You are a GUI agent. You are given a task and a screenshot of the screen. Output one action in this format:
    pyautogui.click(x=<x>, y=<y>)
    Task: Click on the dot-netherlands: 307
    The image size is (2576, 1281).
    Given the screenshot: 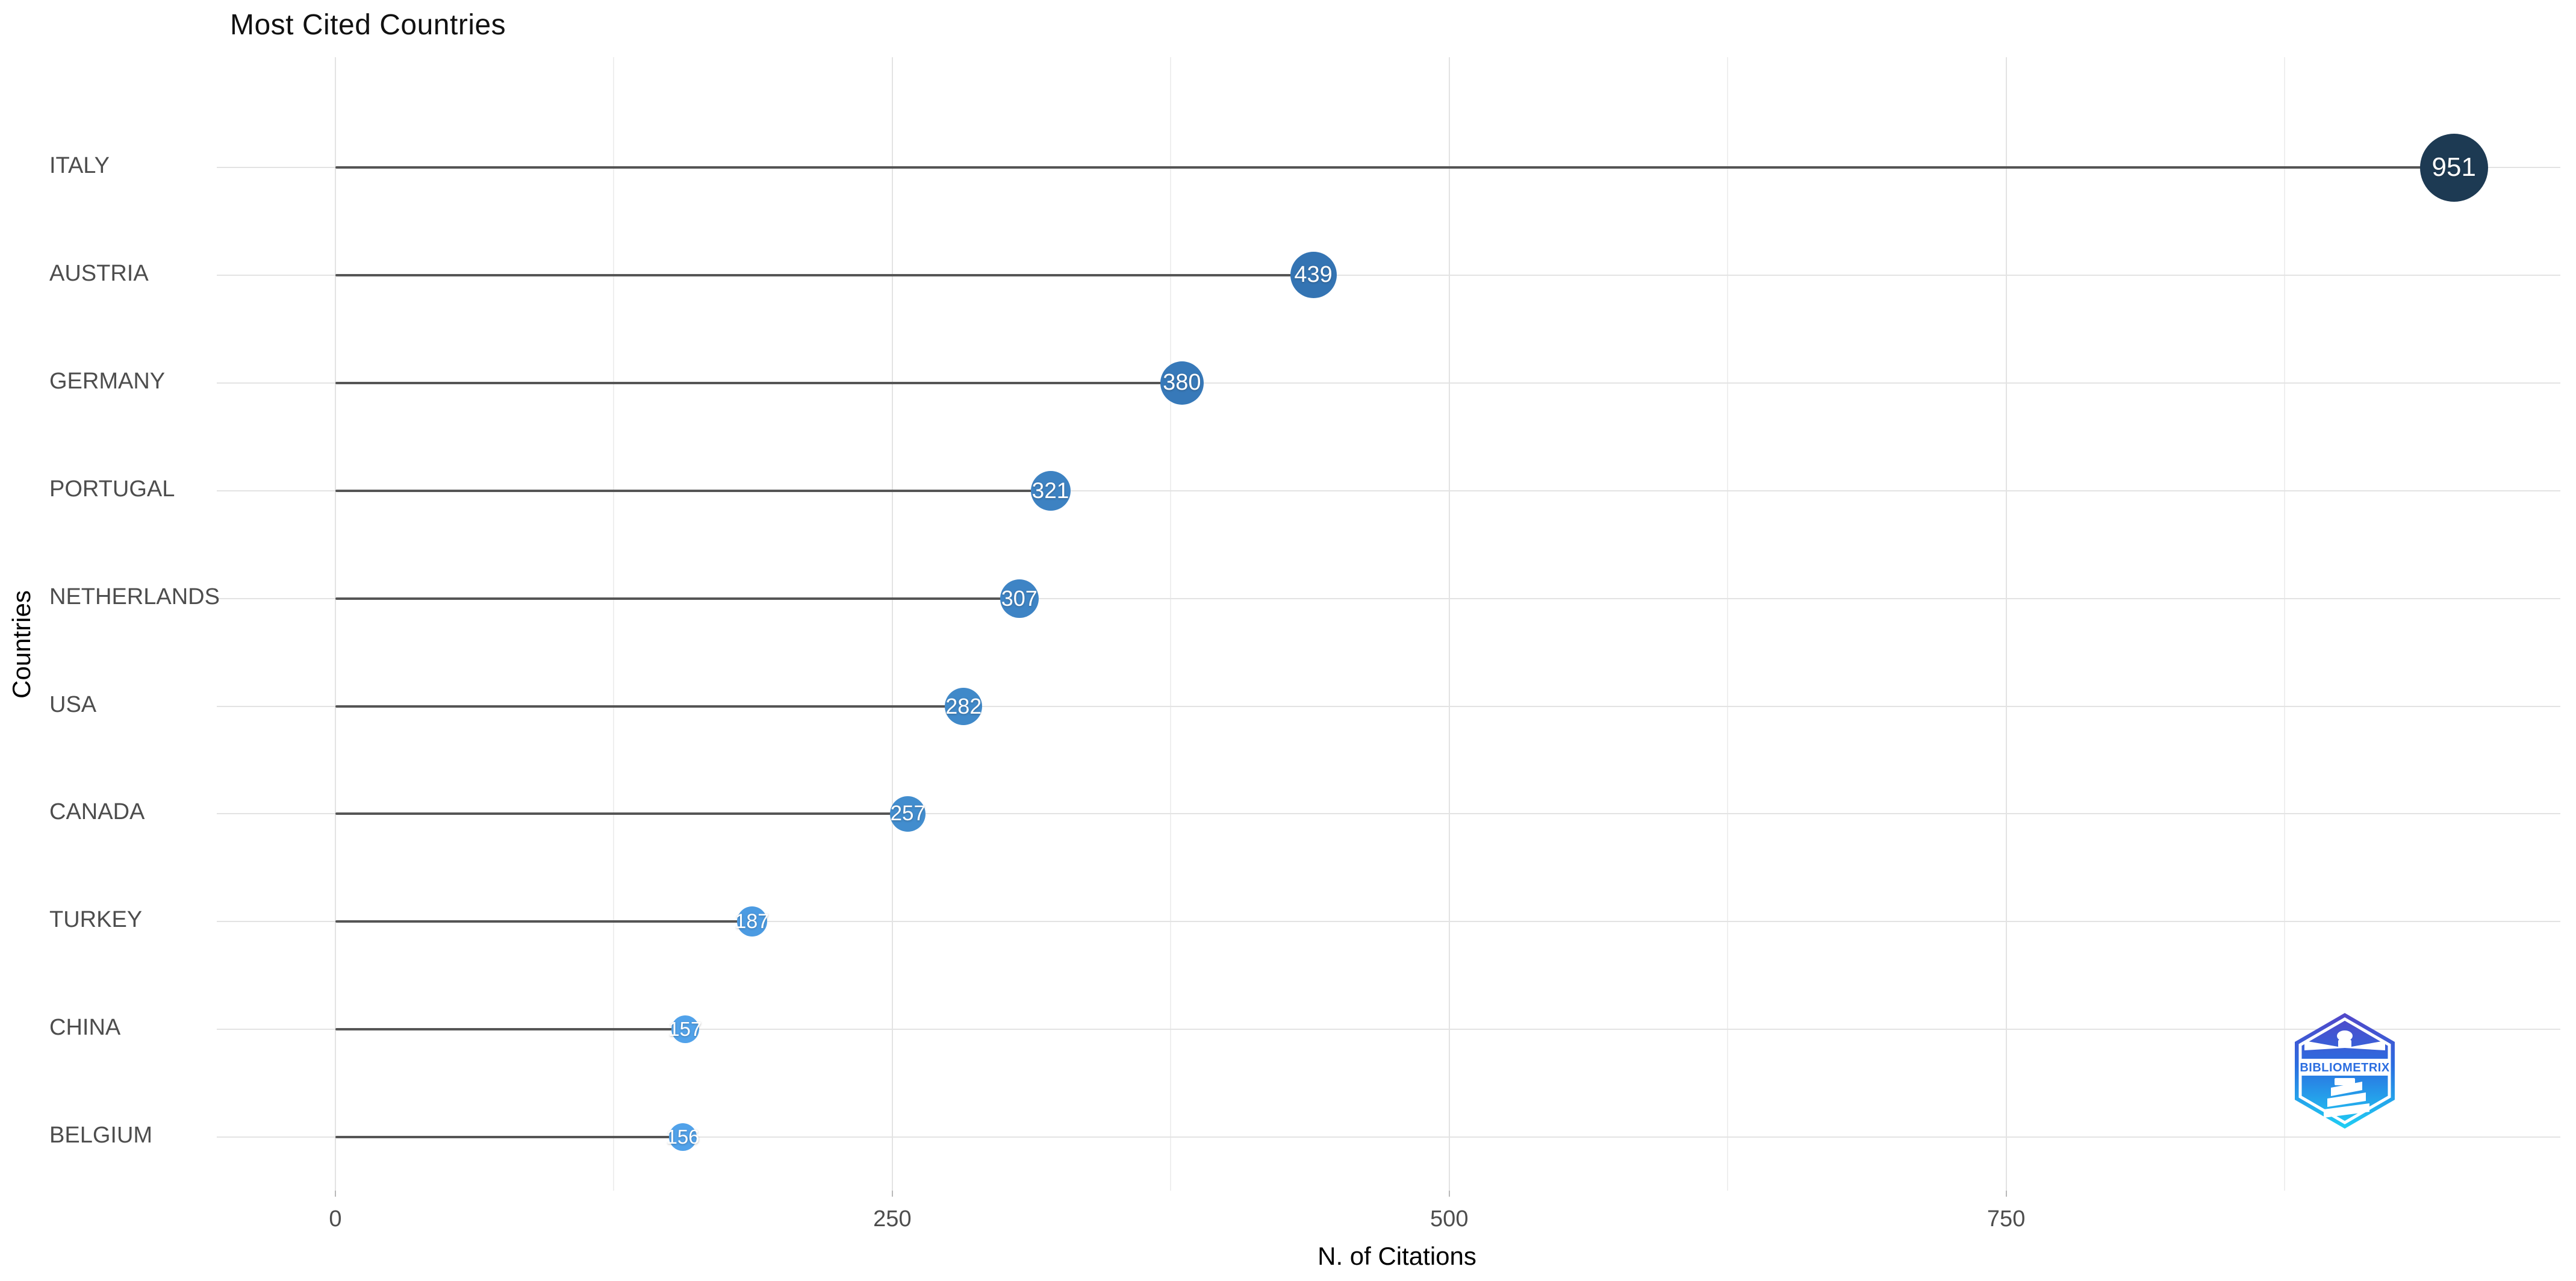 What is the action you would take?
    pyautogui.click(x=1020, y=598)
    